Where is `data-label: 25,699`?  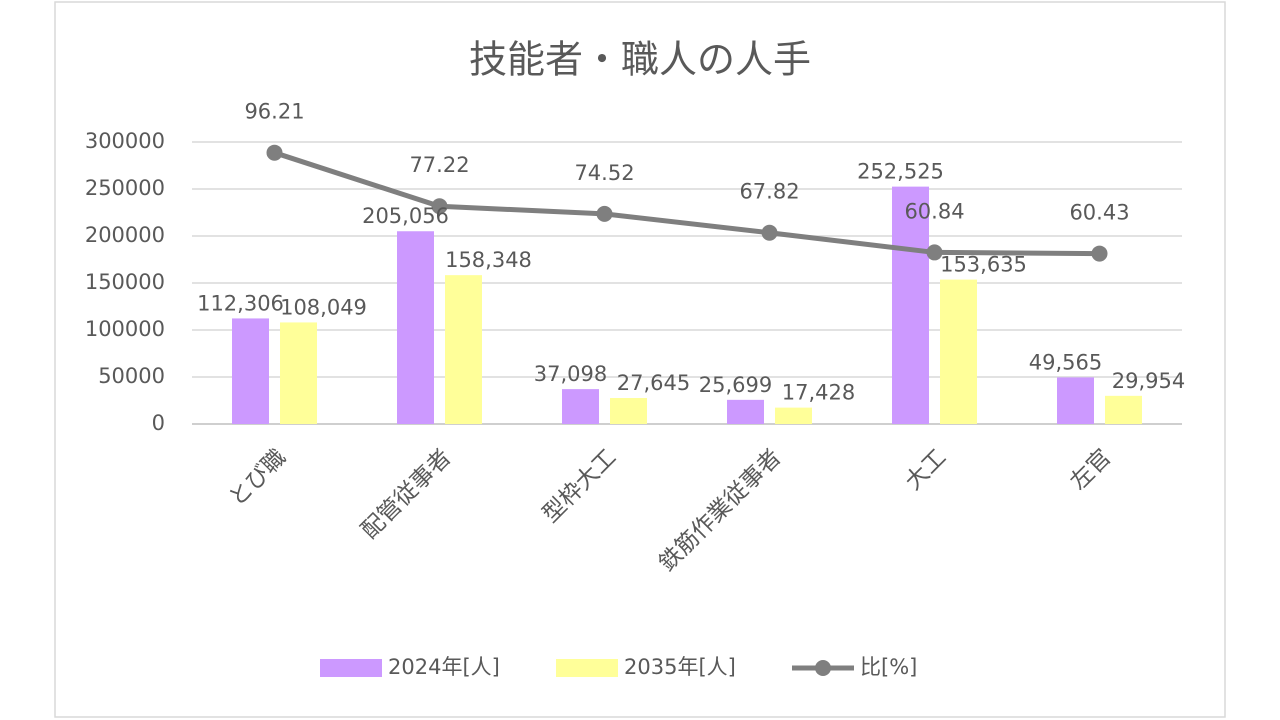
data-label: 25,699 is located at coordinates (735, 385).